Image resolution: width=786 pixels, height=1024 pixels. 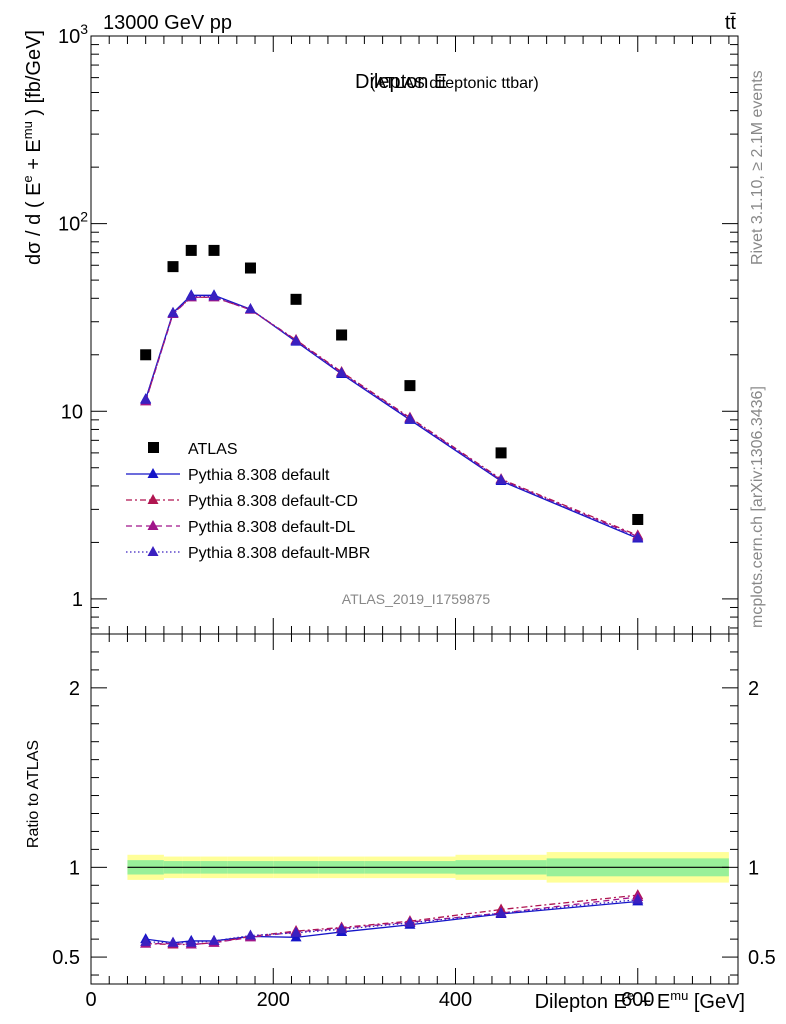 I want to click on x-axis-label: Dilepton Ee + Emu [GeV], so click(x=640, y=1000).